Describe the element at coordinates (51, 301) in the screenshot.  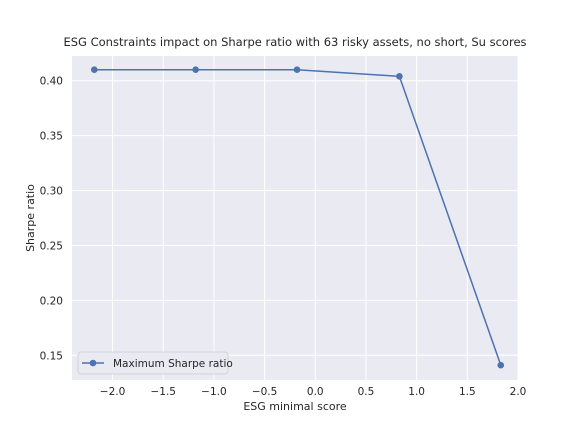
I see `y-tick-label: 0.20` at that location.